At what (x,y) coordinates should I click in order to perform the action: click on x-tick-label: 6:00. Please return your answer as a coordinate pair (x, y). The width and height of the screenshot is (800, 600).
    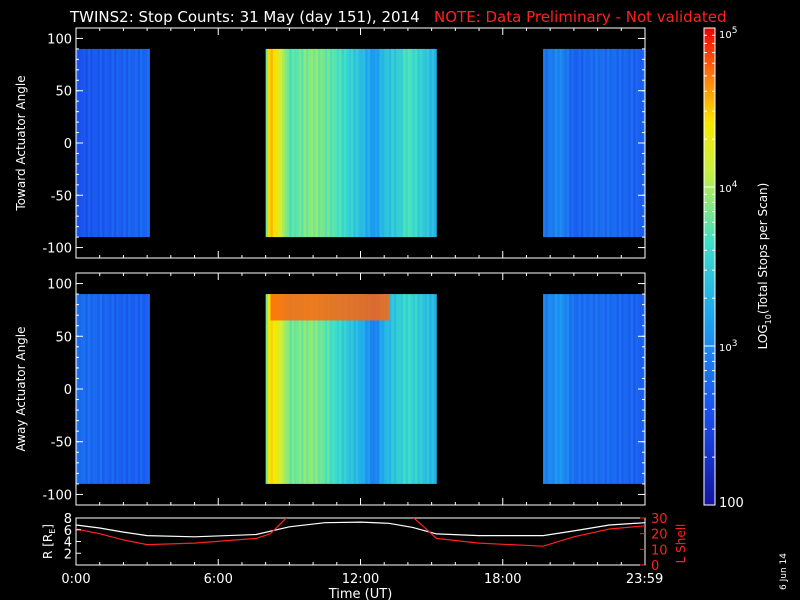
    Looking at the image, I should click on (218, 579).